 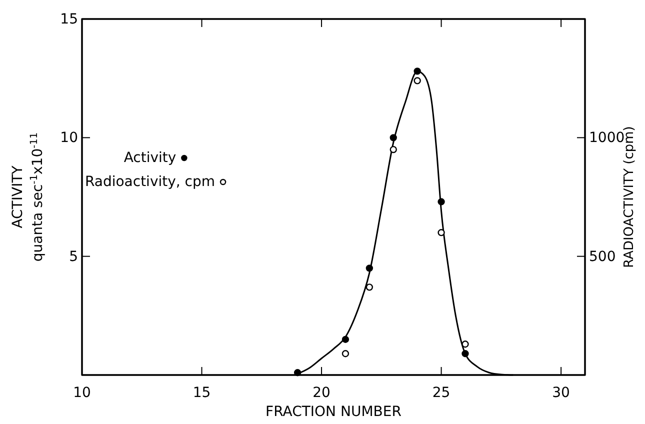 What do you see at coordinates (602, 256) in the screenshot?
I see `y2-tick-label: 500` at bounding box center [602, 256].